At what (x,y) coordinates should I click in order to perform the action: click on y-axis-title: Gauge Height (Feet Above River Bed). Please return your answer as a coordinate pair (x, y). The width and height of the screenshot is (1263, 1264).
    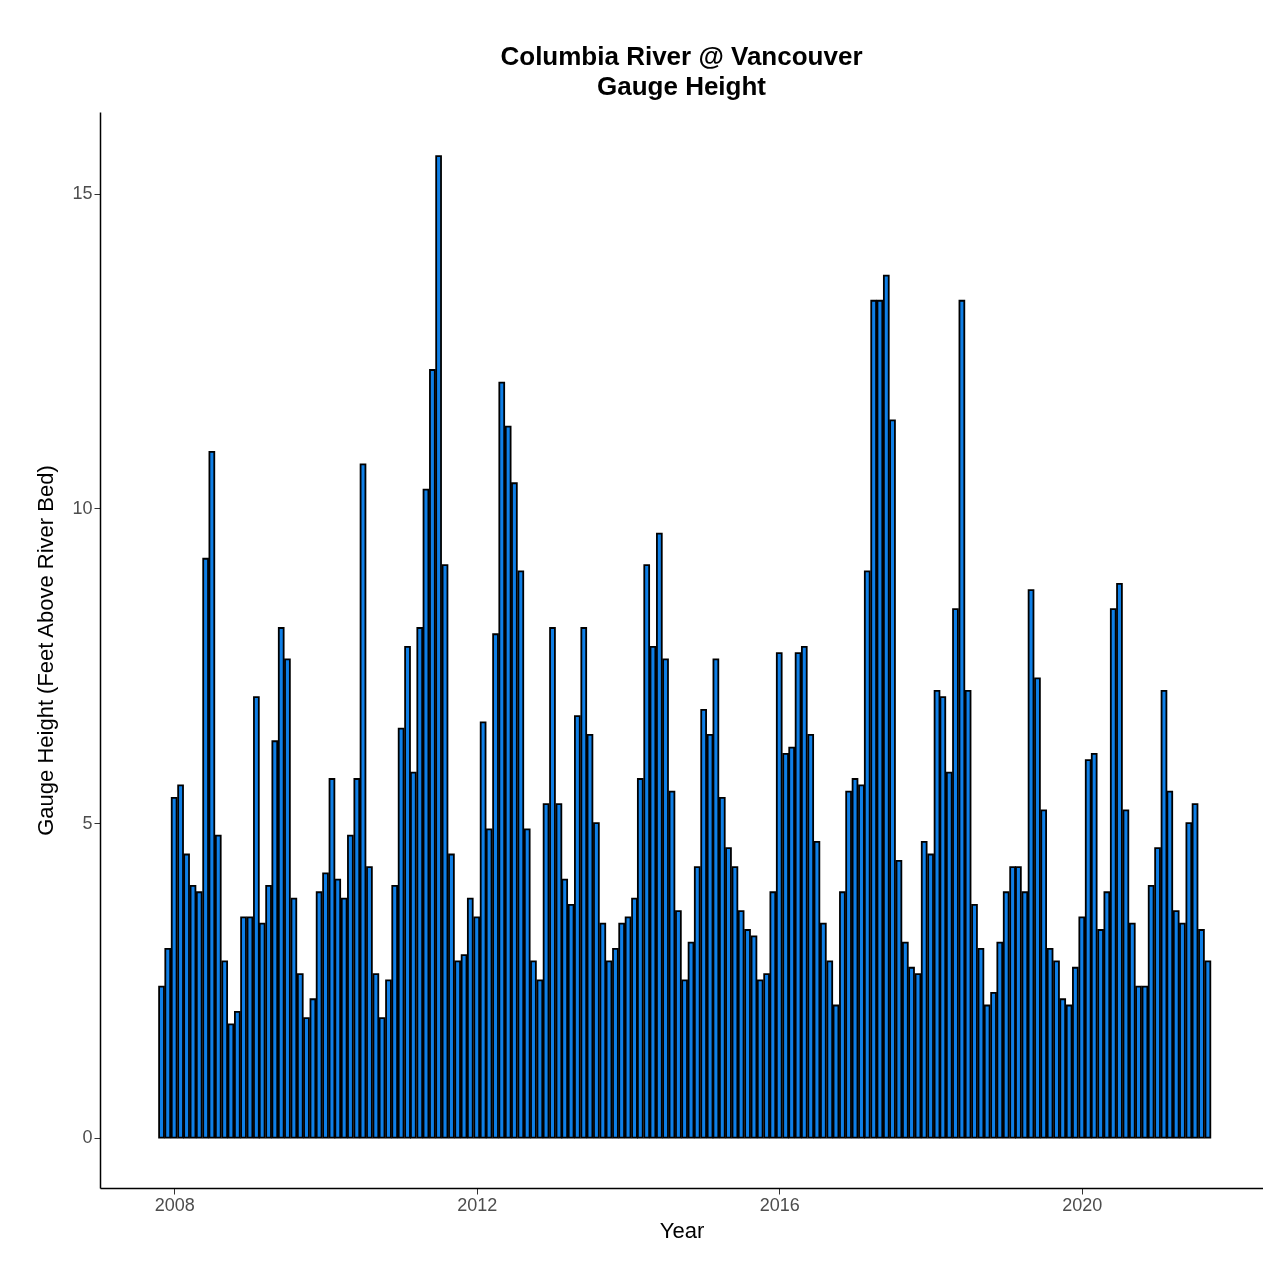
    Looking at the image, I should click on (46, 650).